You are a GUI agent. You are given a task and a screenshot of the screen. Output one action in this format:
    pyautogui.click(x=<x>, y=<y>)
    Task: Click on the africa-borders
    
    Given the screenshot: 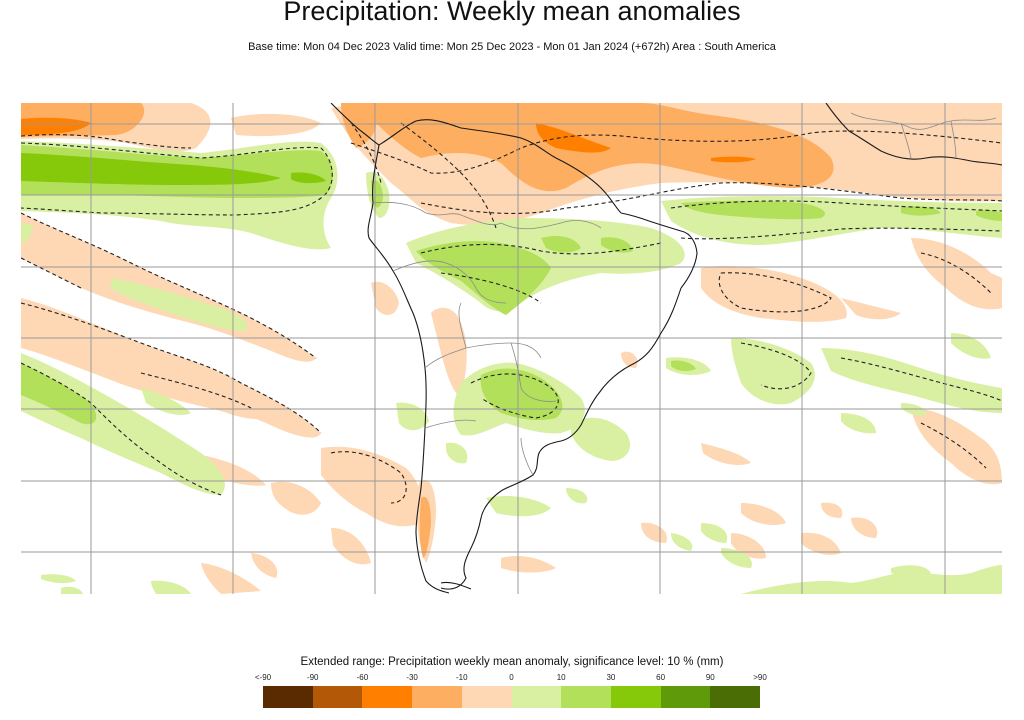 What is the action you would take?
    pyautogui.click(x=923, y=135)
    